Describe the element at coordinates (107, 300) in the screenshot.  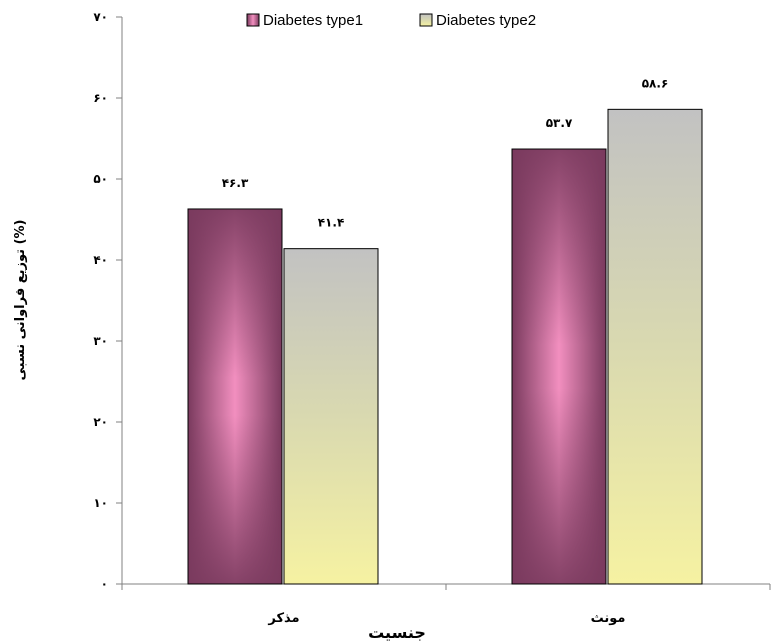
I see `y-ticks: ۰ ۱۰ ۲۰ ۳۰ ۴۰ ۵۰ ۶۰ ۷۰` at that location.